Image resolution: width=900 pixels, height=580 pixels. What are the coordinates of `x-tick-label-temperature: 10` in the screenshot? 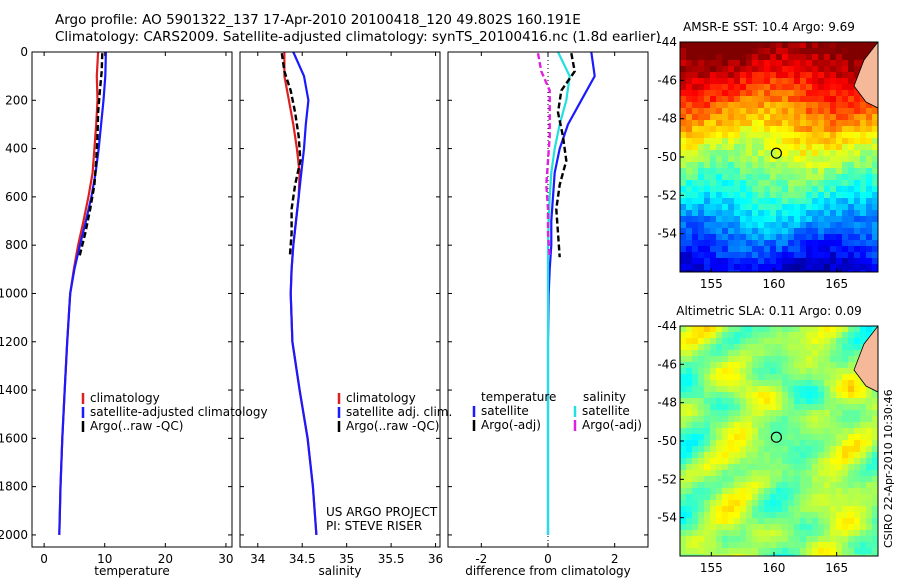 It's located at (104, 559).